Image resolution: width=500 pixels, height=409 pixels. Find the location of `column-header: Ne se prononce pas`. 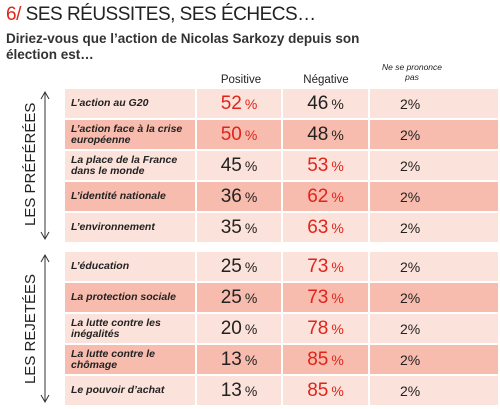

column-header: Ne se prononce pas is located at coordinates (412, 72).